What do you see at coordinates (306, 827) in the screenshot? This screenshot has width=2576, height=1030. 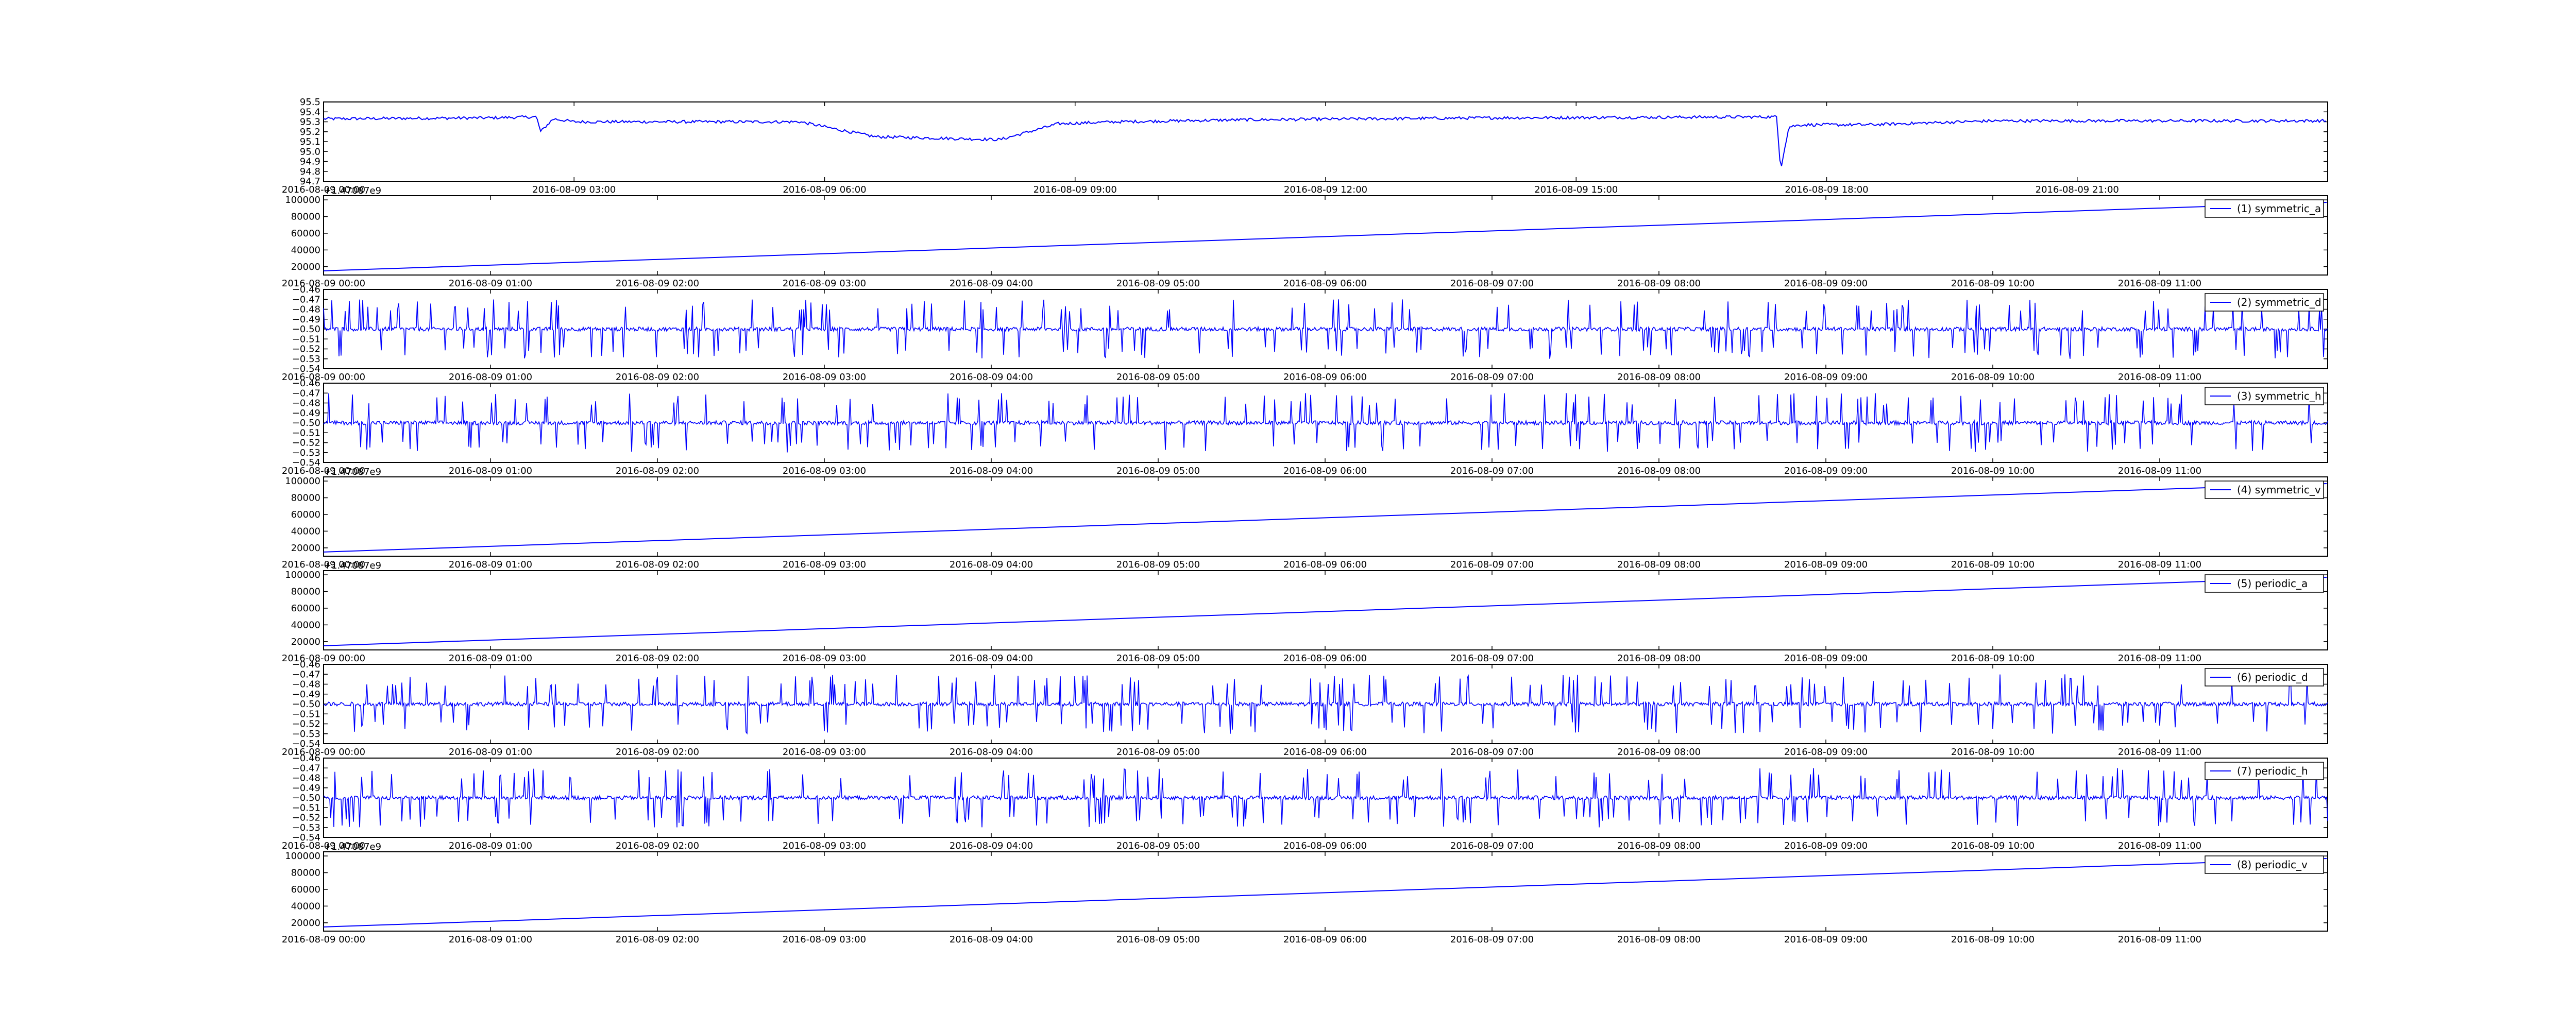 I see `y-tick-label: −0.53` at bounding box center [306, 827].